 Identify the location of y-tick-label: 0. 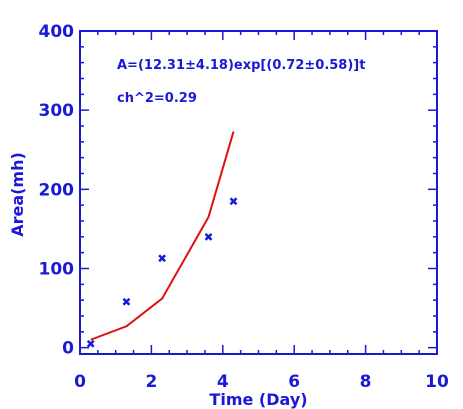
(68, 349).